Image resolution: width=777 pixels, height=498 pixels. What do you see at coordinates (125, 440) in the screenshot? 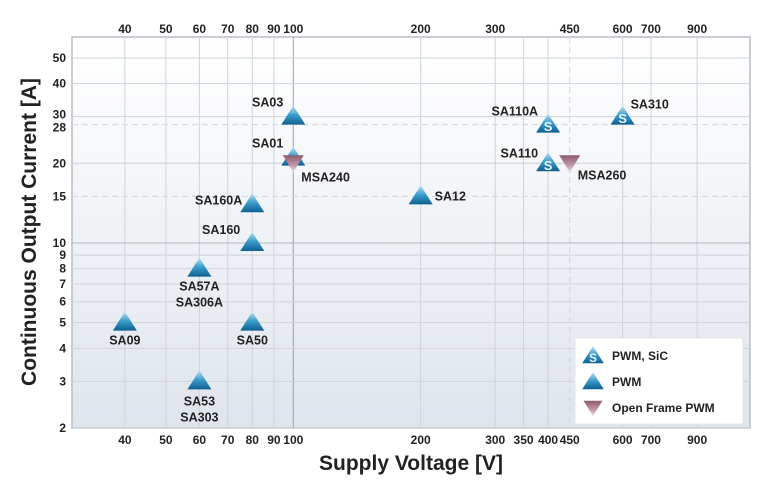
I see `x-tick-label-bottom: 40` at bounding box center [125, 440].